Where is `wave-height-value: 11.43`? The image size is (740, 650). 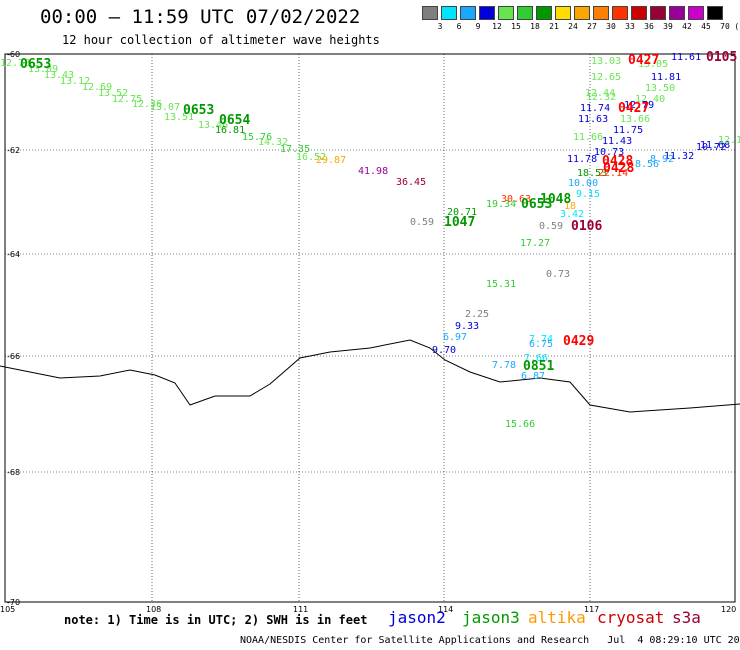
wave-height-value: 11.43 is located at coordinates (617, 141).